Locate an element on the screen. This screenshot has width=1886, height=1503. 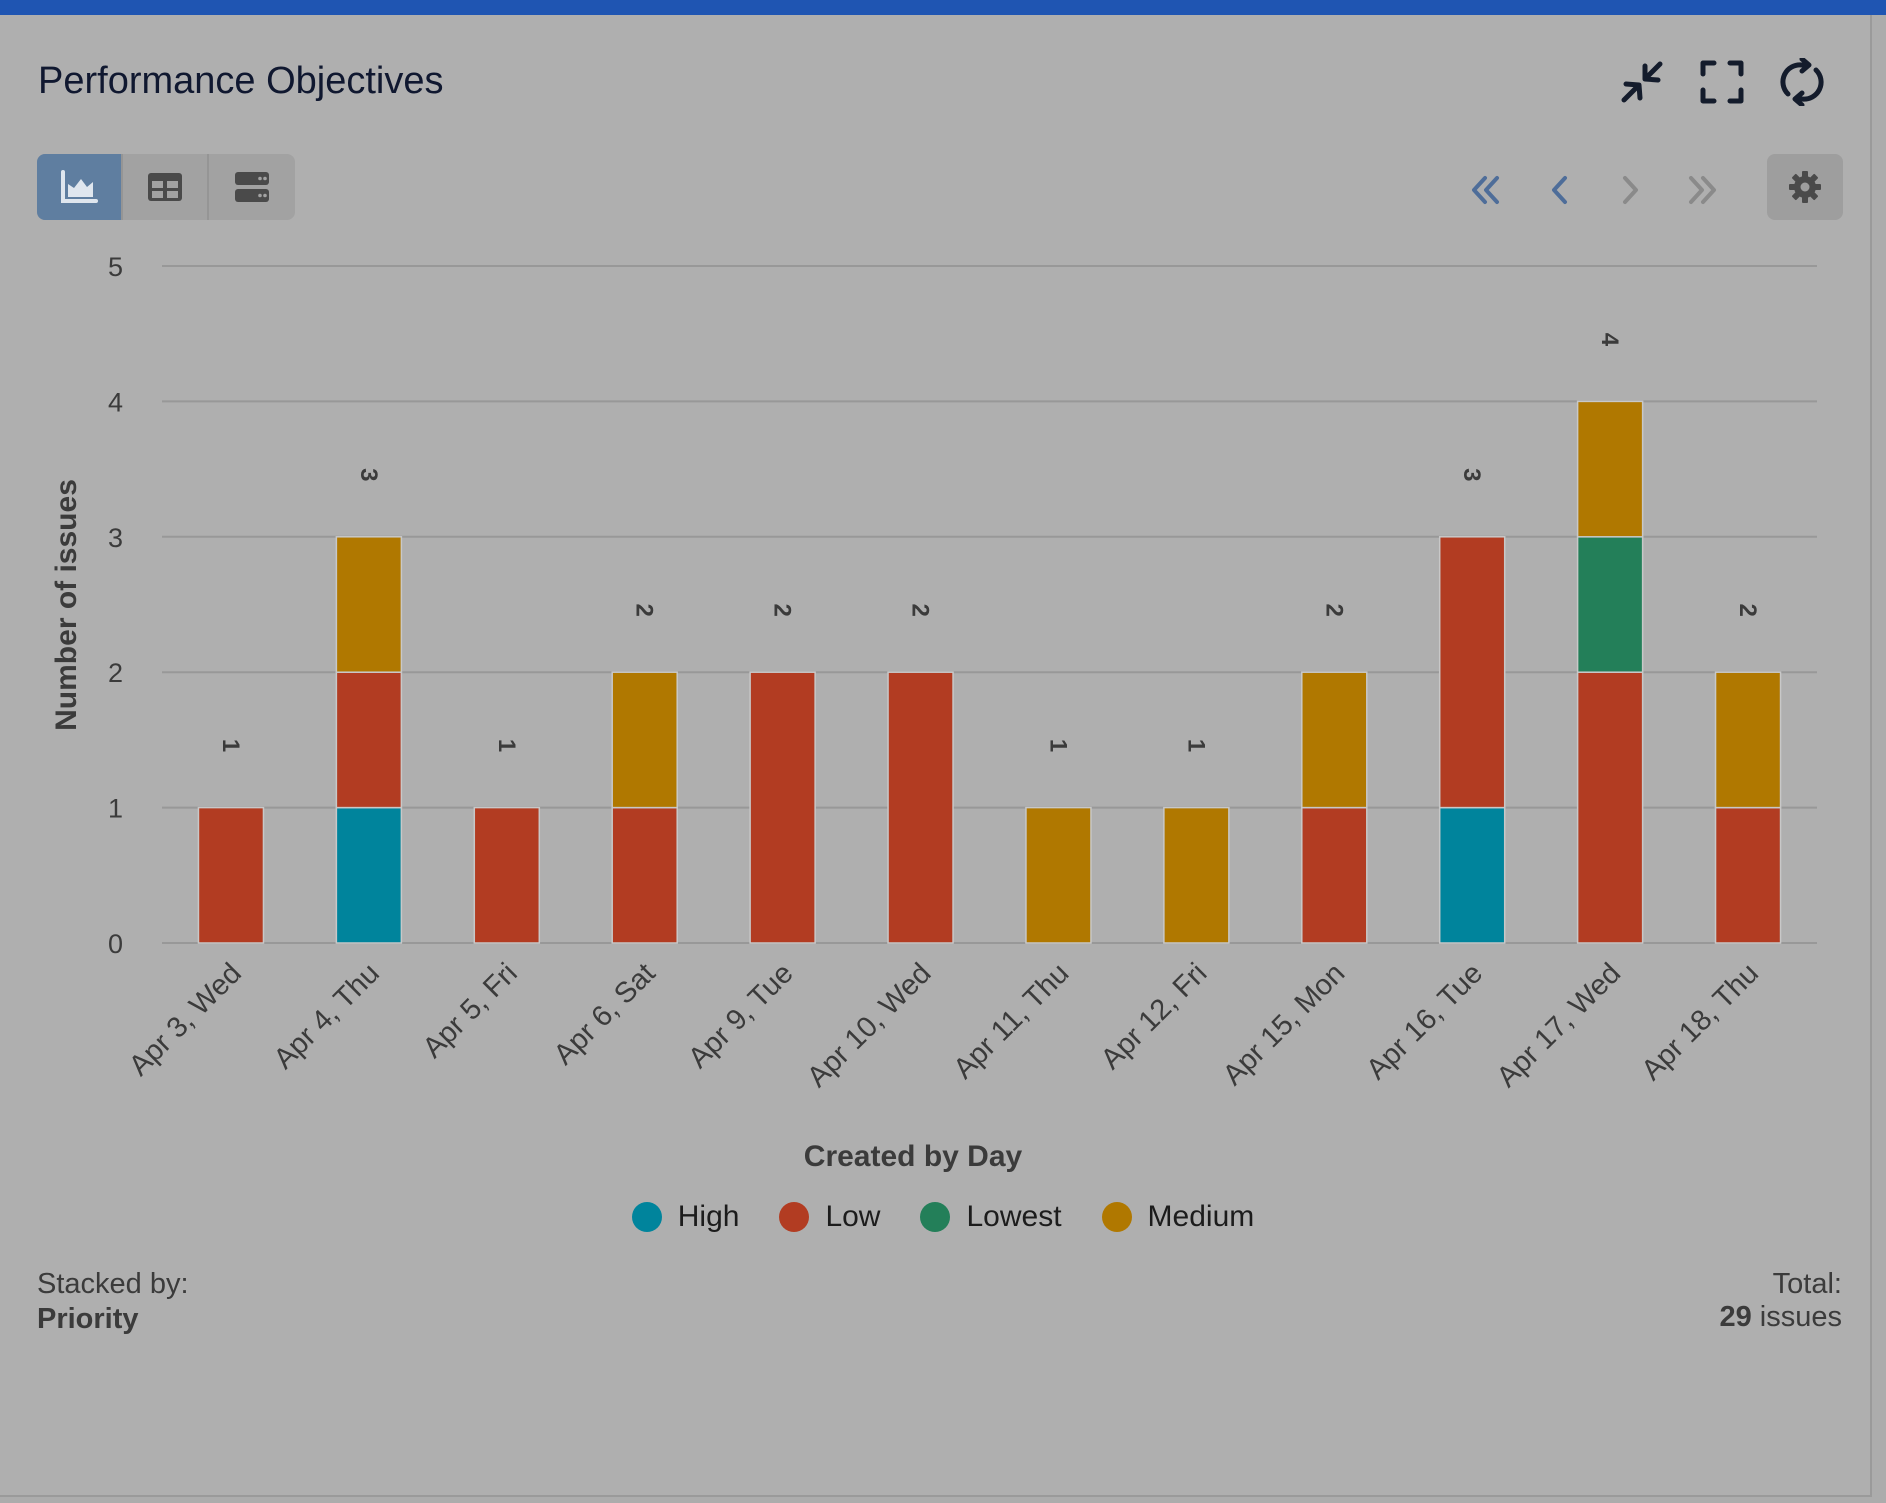
y-tick-label: 0 is located at coordinates (115, 944).